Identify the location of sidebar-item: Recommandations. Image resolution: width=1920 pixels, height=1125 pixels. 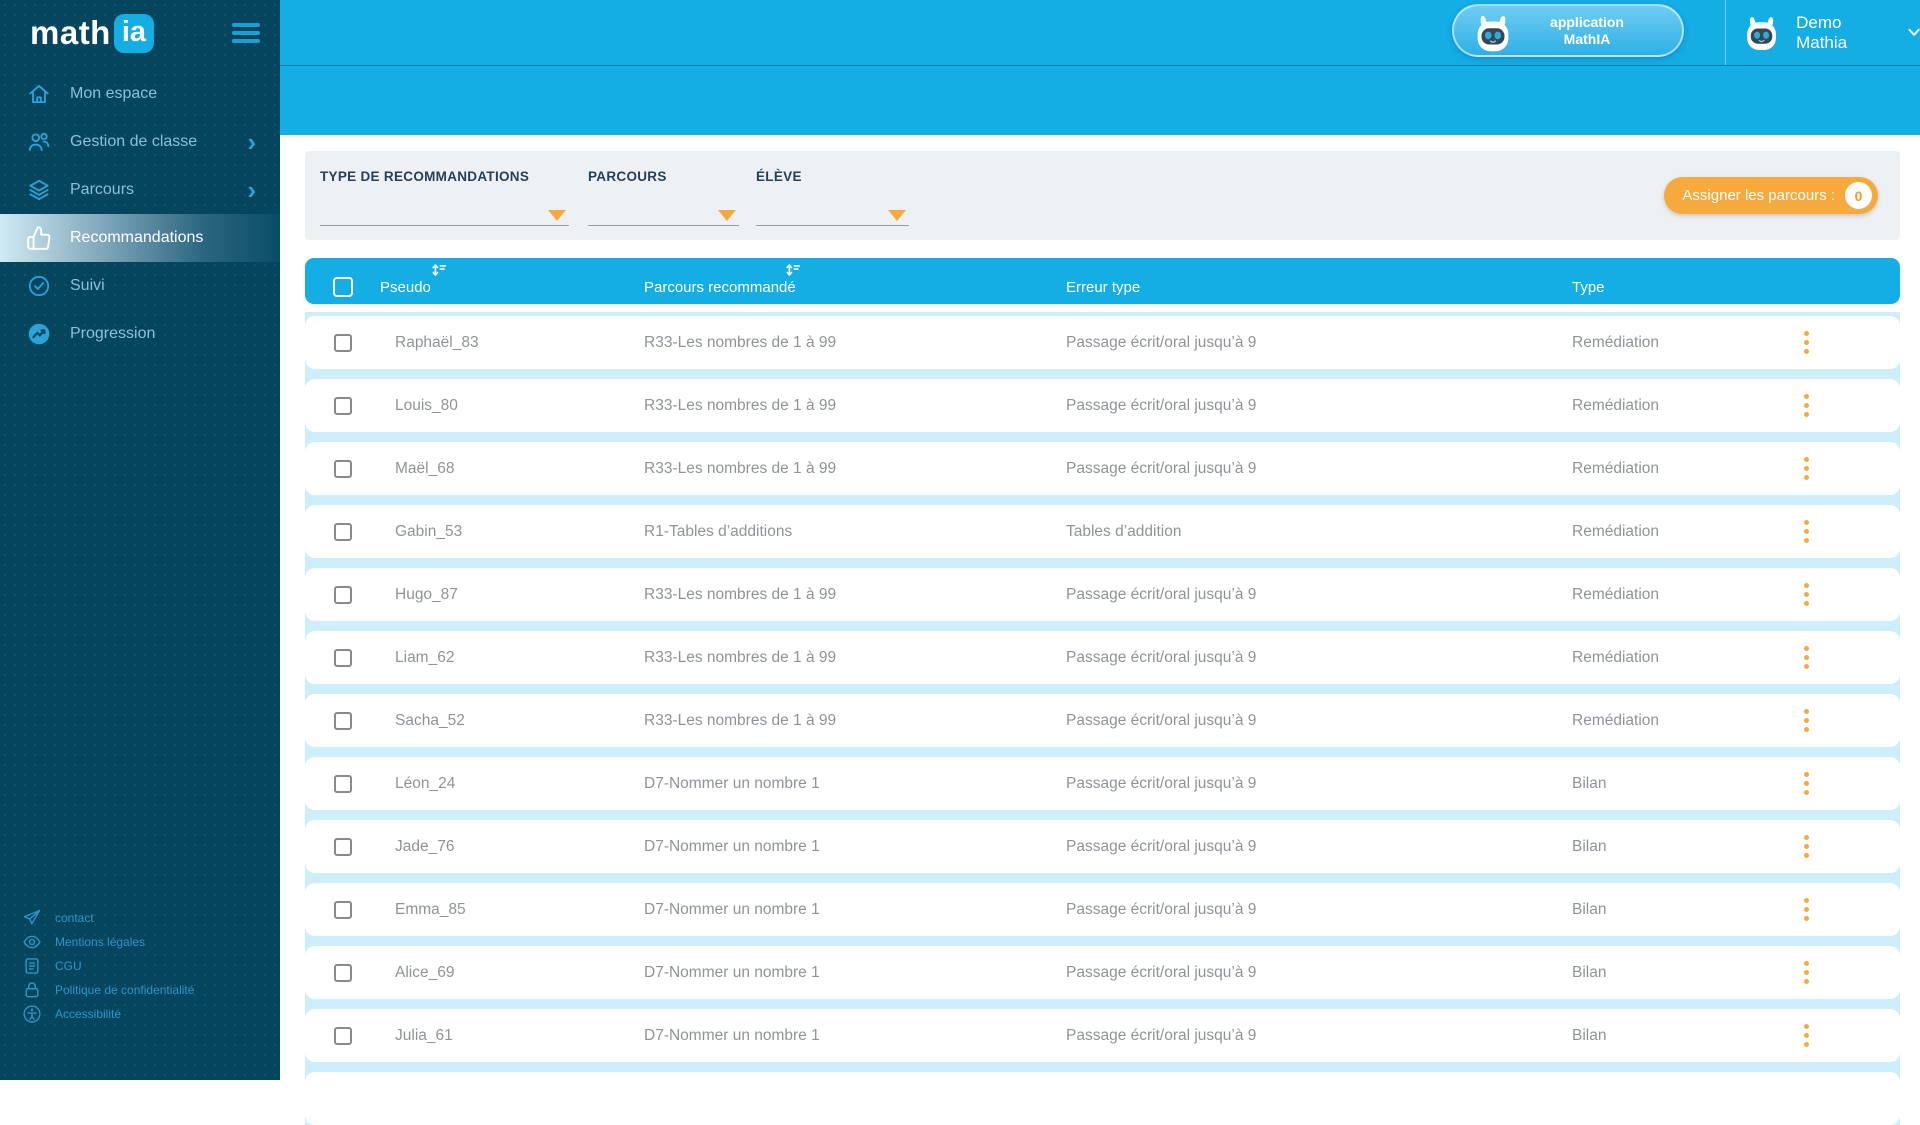
(140, 238).